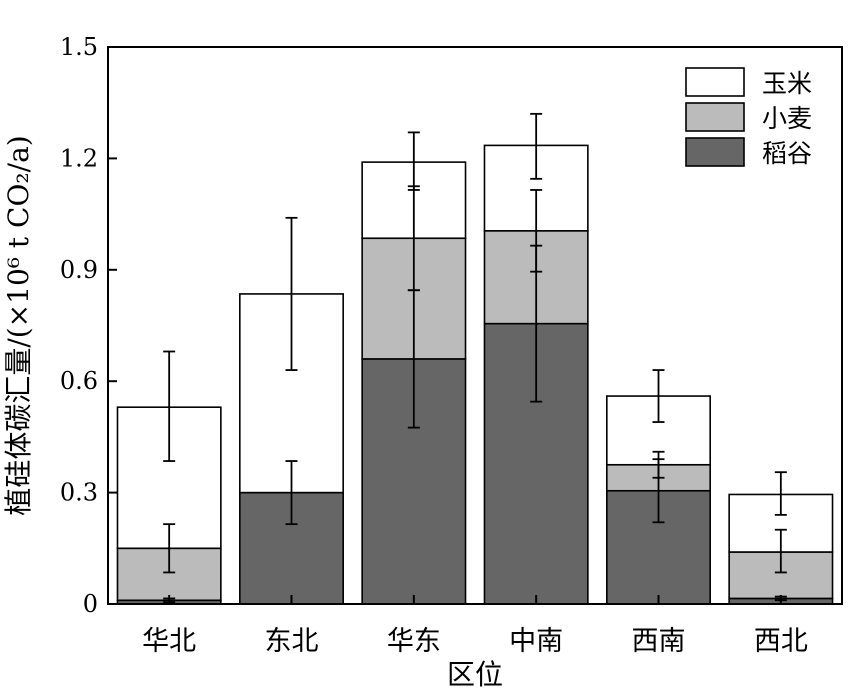 The image size is (850, 690). I want to click on y-tick-label: 0.3, so click(79, 493).